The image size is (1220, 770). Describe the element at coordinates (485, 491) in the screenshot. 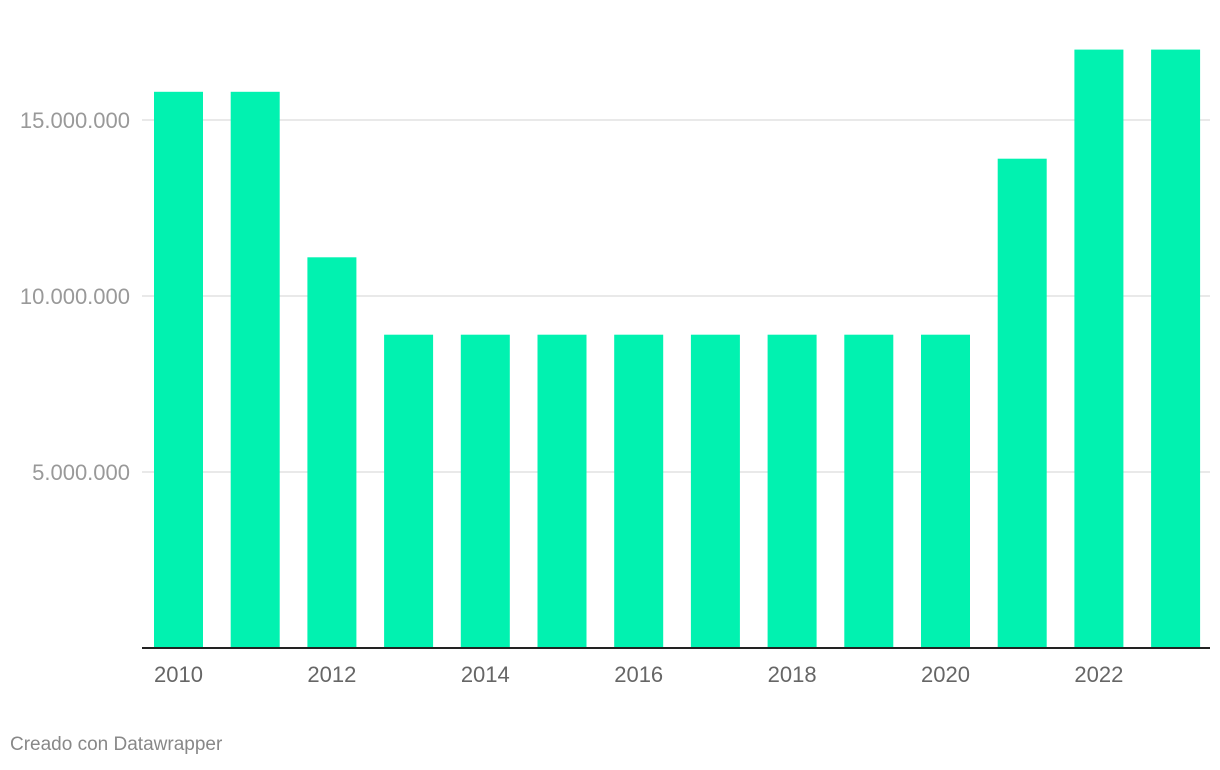

I see `bar-2014` at that location.